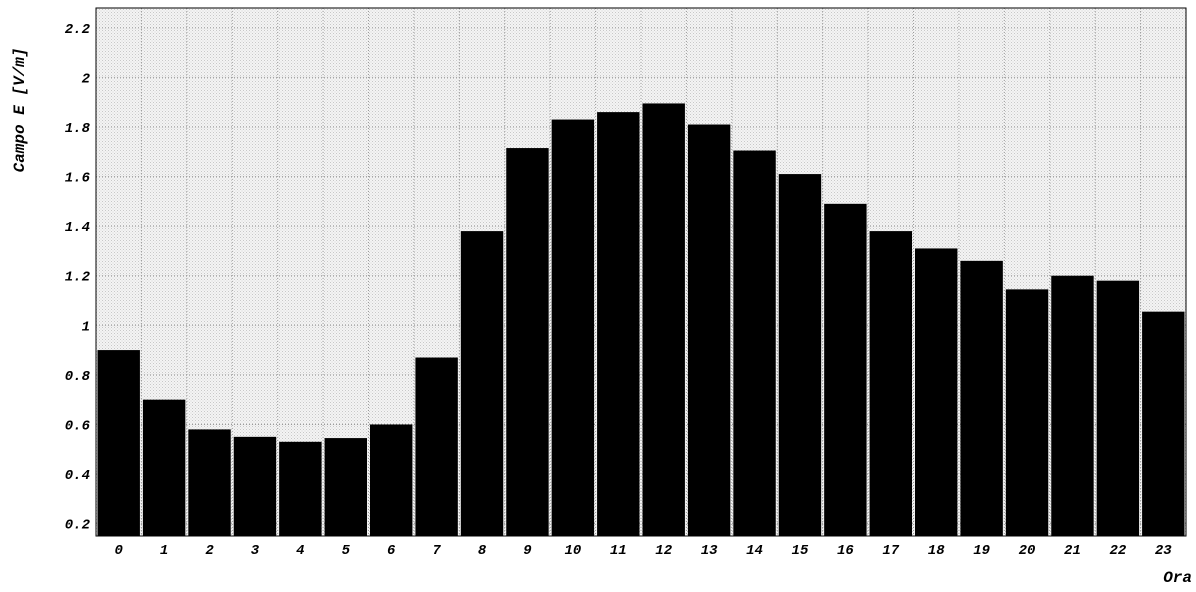 The height and width of the screenshot is (592, 1196). Describe the element at coordinates (1177, 578) in the screenshot. I see `x-axis-title: Ora` at that location.